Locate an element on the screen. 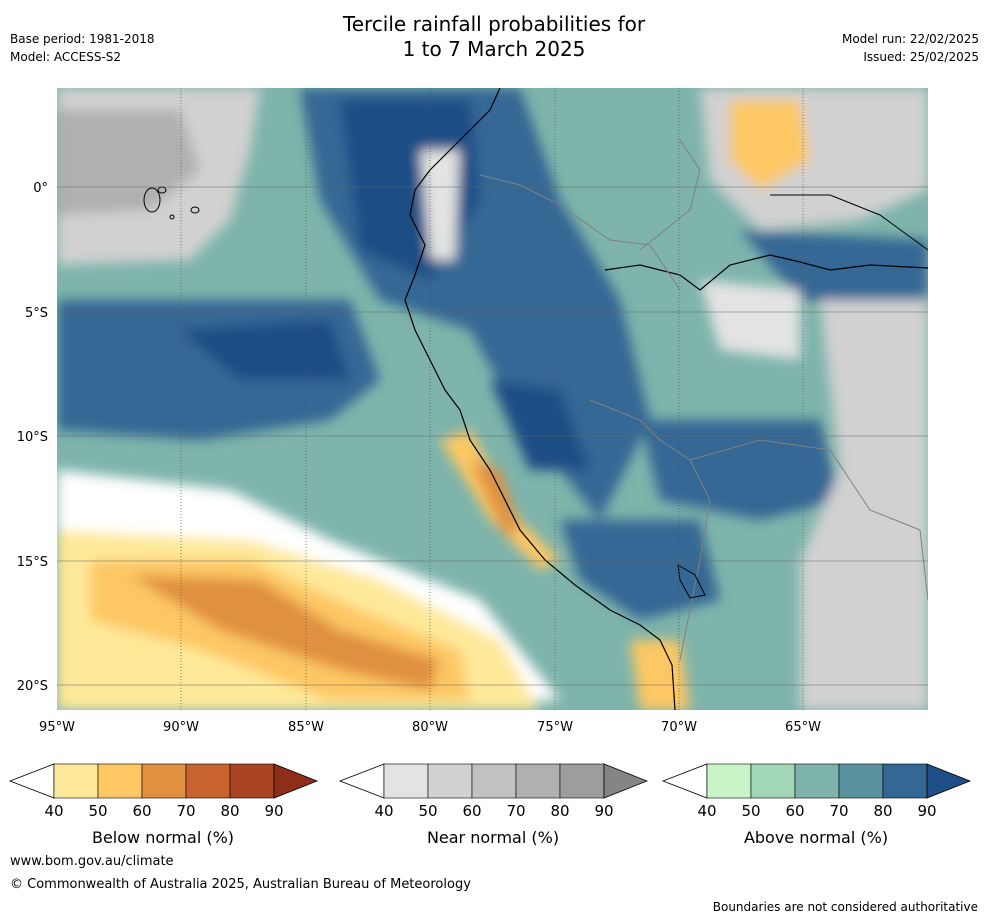 The height and width of the screenshot is (919, 988). near-normal-region-central is located at coordinates (750, 320).